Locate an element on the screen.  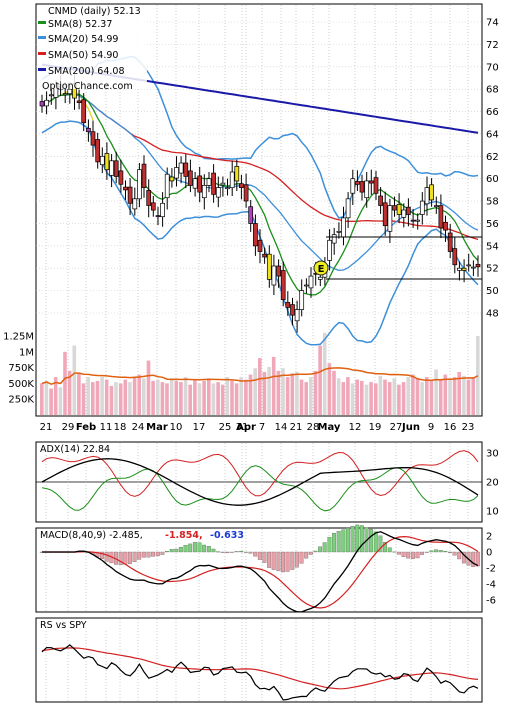
date-tick: 24 is located at coordinates (138, 427).